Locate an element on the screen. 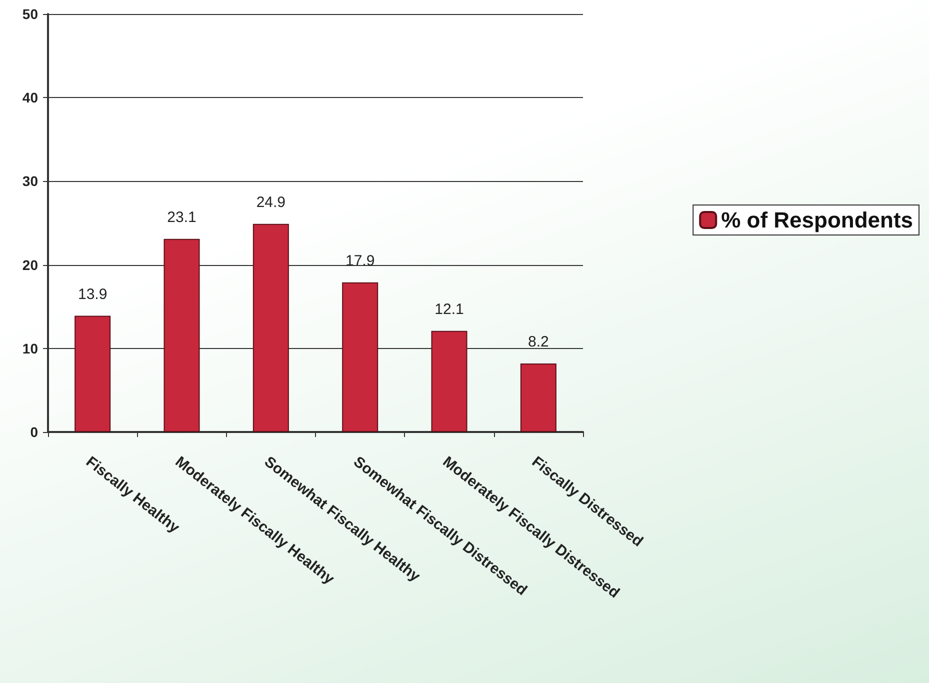 Image resolution: width=929 pixels, height=683 pixels. legend-label: % of Respondents is located at coordinates (817, 220).